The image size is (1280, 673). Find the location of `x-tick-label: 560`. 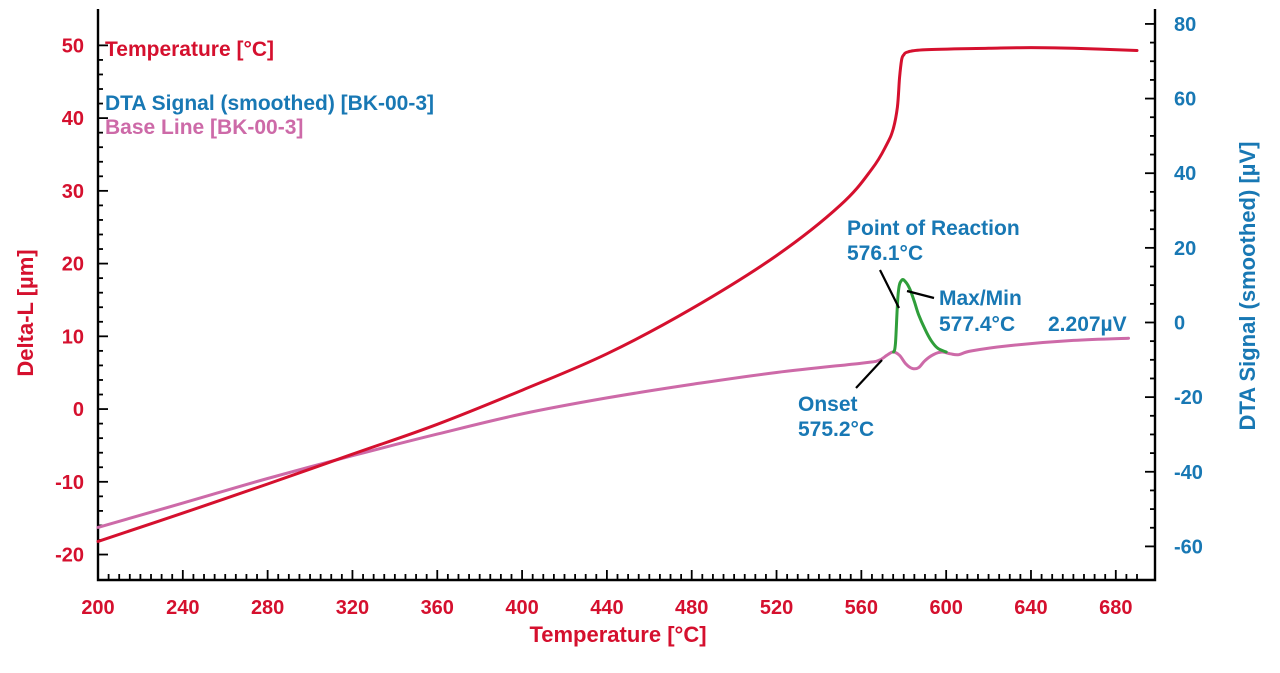

x-tick-label: 560 is located at coordinates (861, 608).